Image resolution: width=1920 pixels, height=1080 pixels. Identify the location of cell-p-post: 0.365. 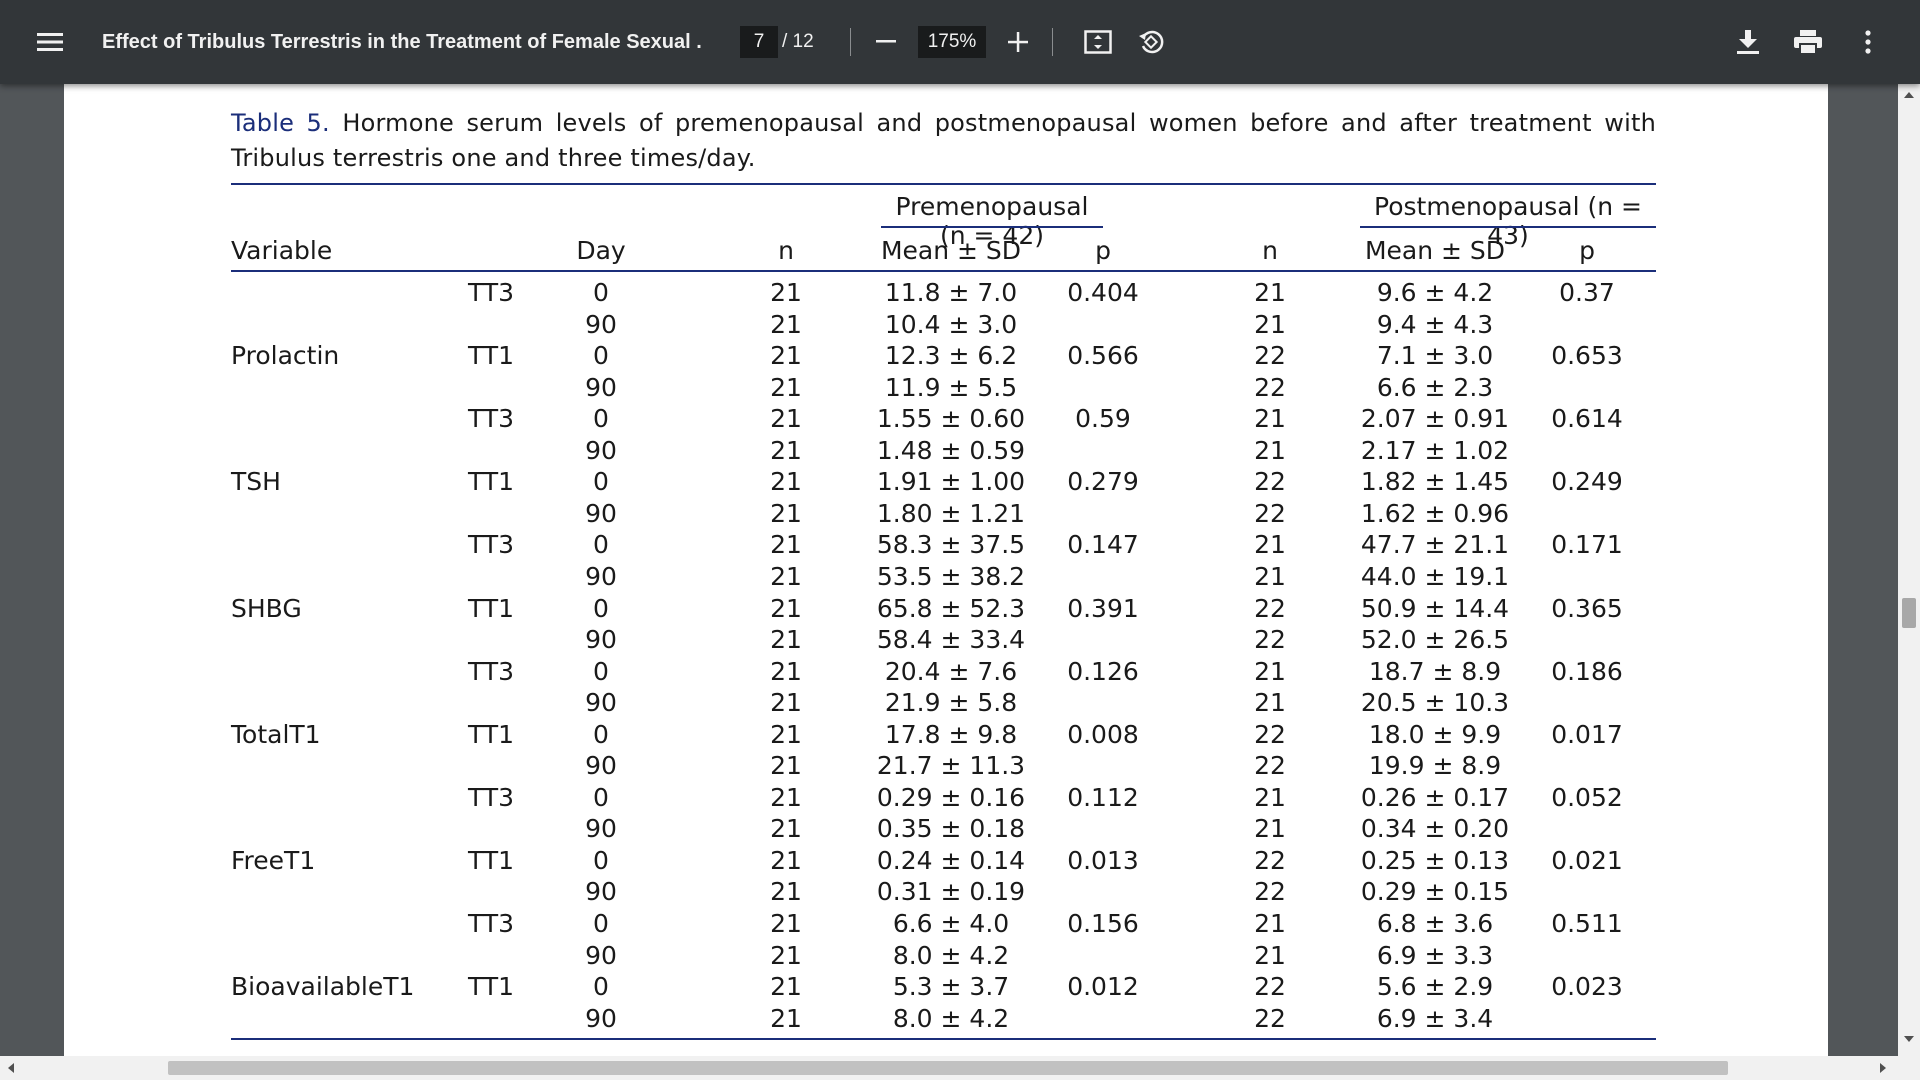
(1587, 608).